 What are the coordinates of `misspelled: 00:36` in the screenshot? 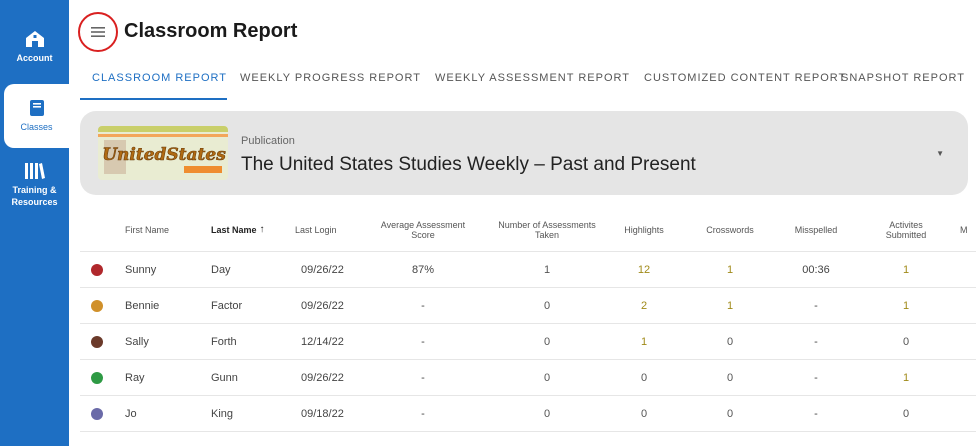 It's located at (816, 269).